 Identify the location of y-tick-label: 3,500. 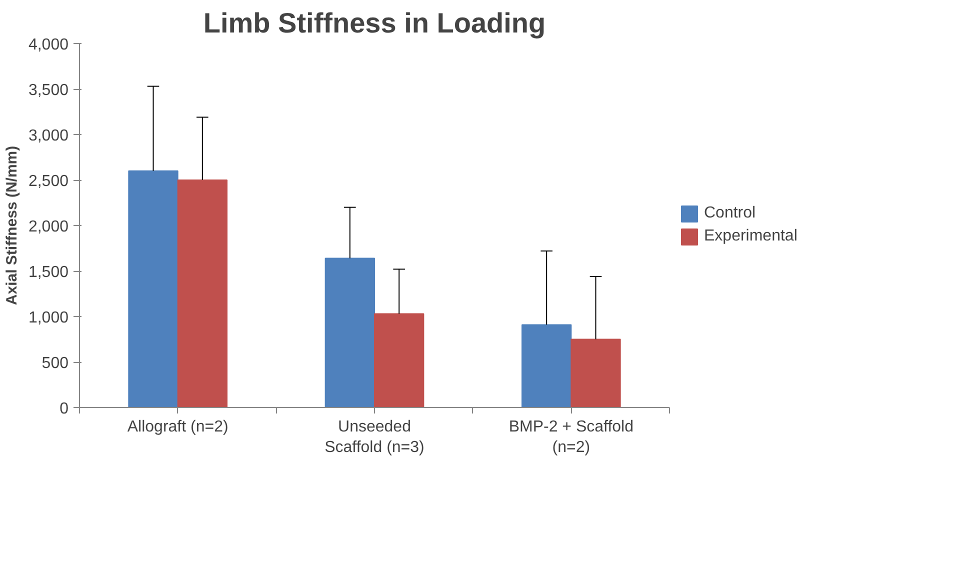
(48, 90).